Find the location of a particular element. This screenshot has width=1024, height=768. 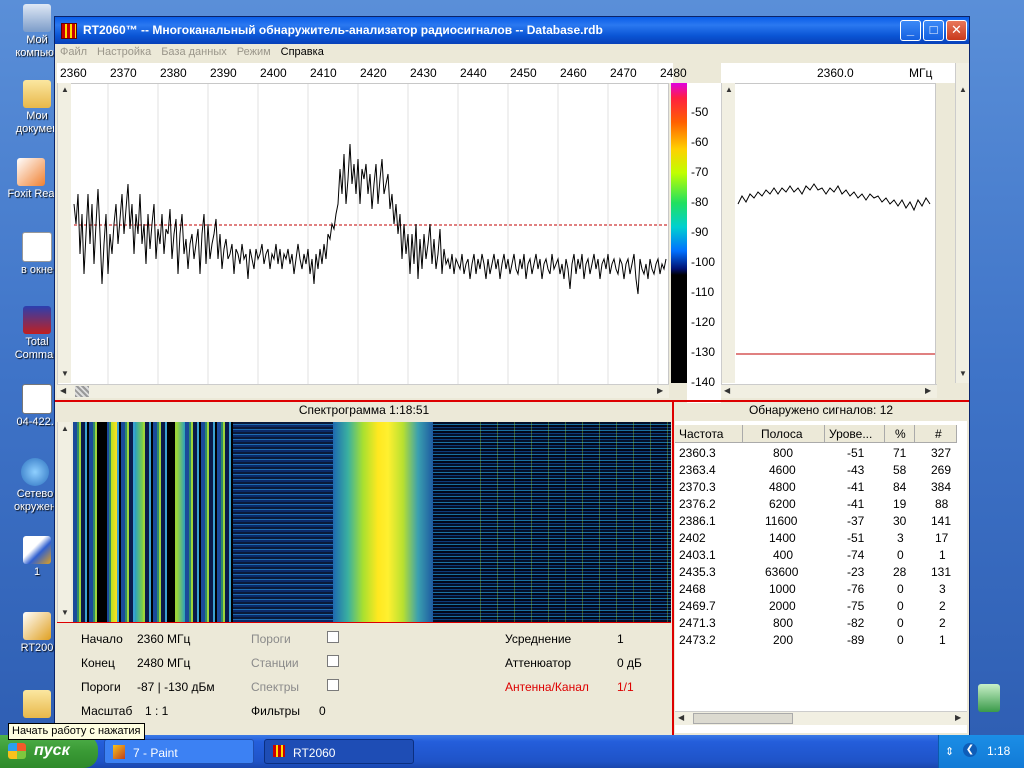

cell-count: 131 is located at coordinates (941, 572).